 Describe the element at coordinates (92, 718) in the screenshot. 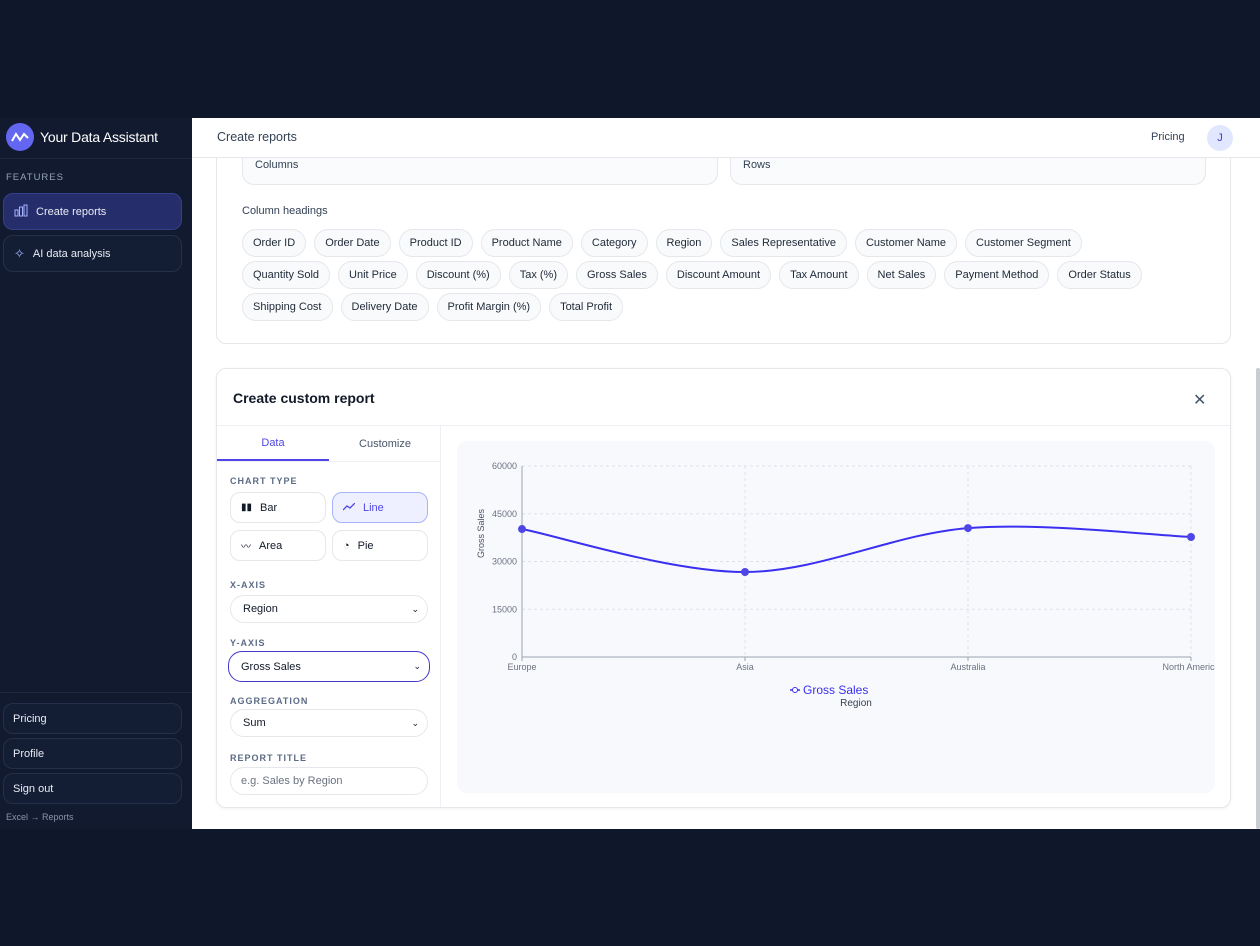

I see `pricing-button: Pricing` at that location.